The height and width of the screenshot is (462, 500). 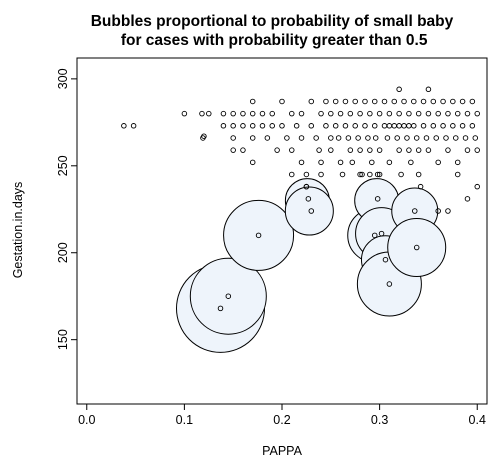 I want to click on y-axis-label: Gestation.in.days, so click(x=18, y=230).